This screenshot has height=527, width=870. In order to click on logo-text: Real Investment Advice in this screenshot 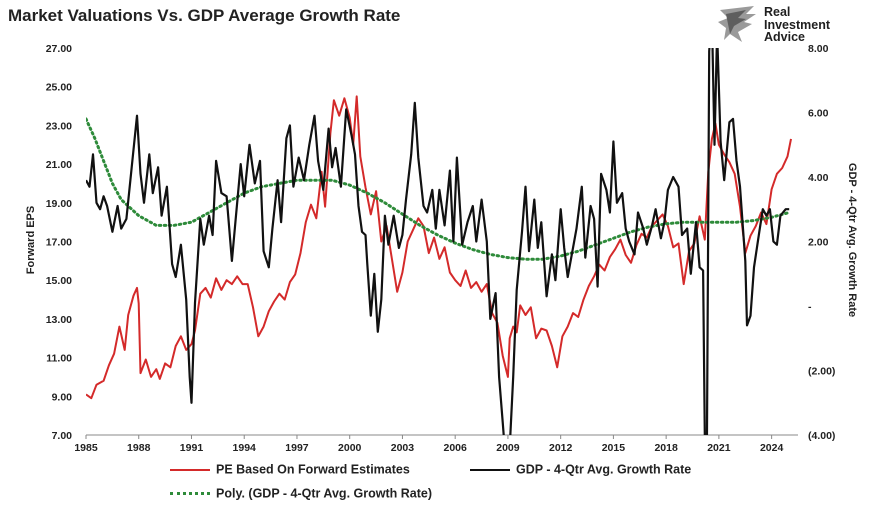, I will do `click(797, 25)`.